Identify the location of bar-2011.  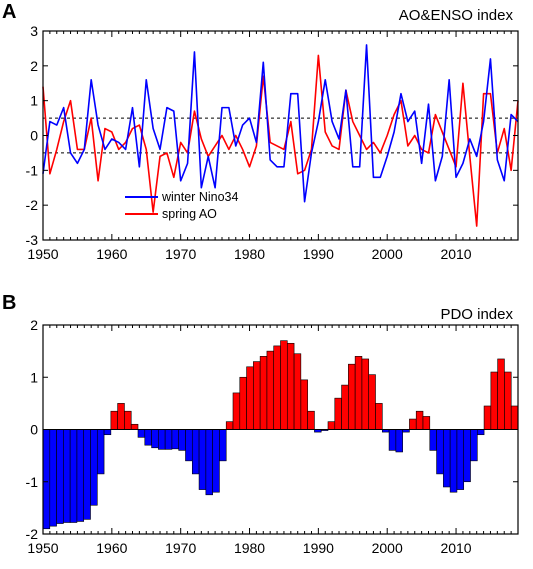
(460, 459).